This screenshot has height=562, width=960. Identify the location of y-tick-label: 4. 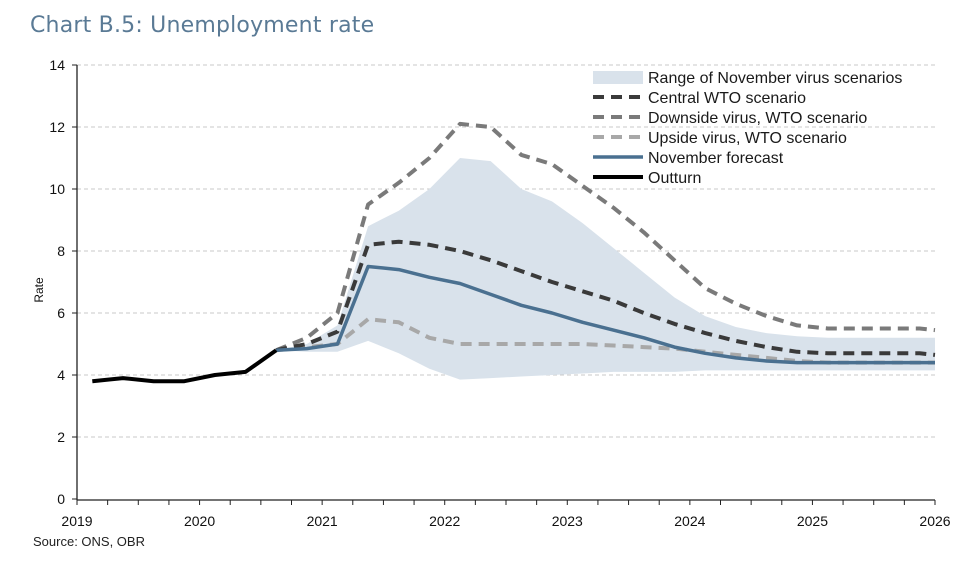
(61, 375).